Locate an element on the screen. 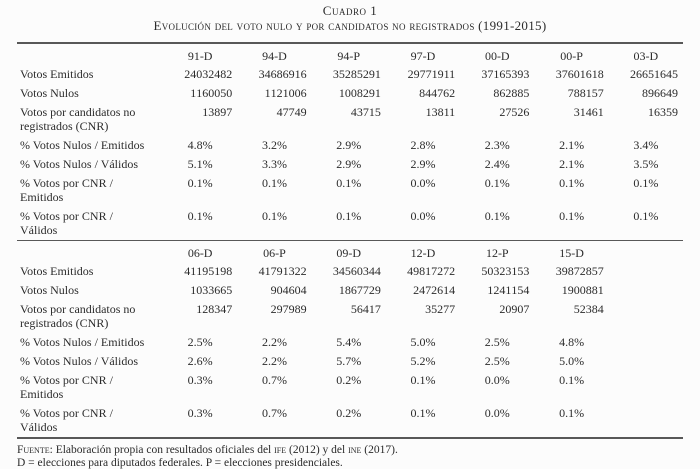 Image resolution: width=700 pixels, height=469 pixels. value-cell: 5.4% is located at coordinates (349, 342).